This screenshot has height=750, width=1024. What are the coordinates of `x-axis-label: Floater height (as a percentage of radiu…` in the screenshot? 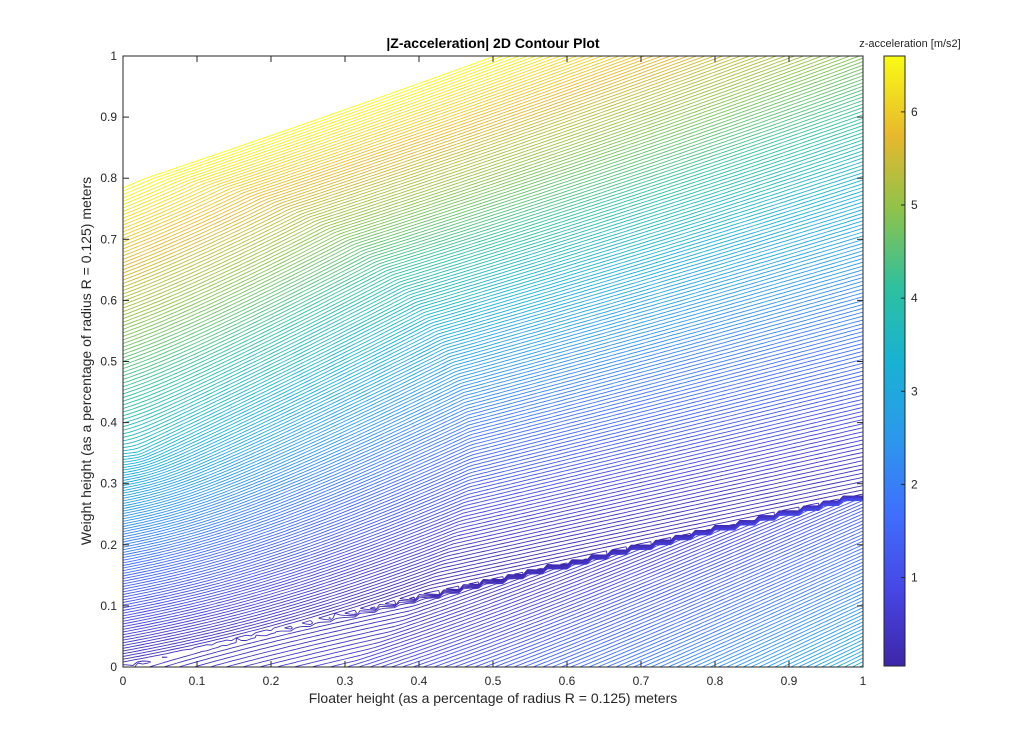 It's located at (493, 698).